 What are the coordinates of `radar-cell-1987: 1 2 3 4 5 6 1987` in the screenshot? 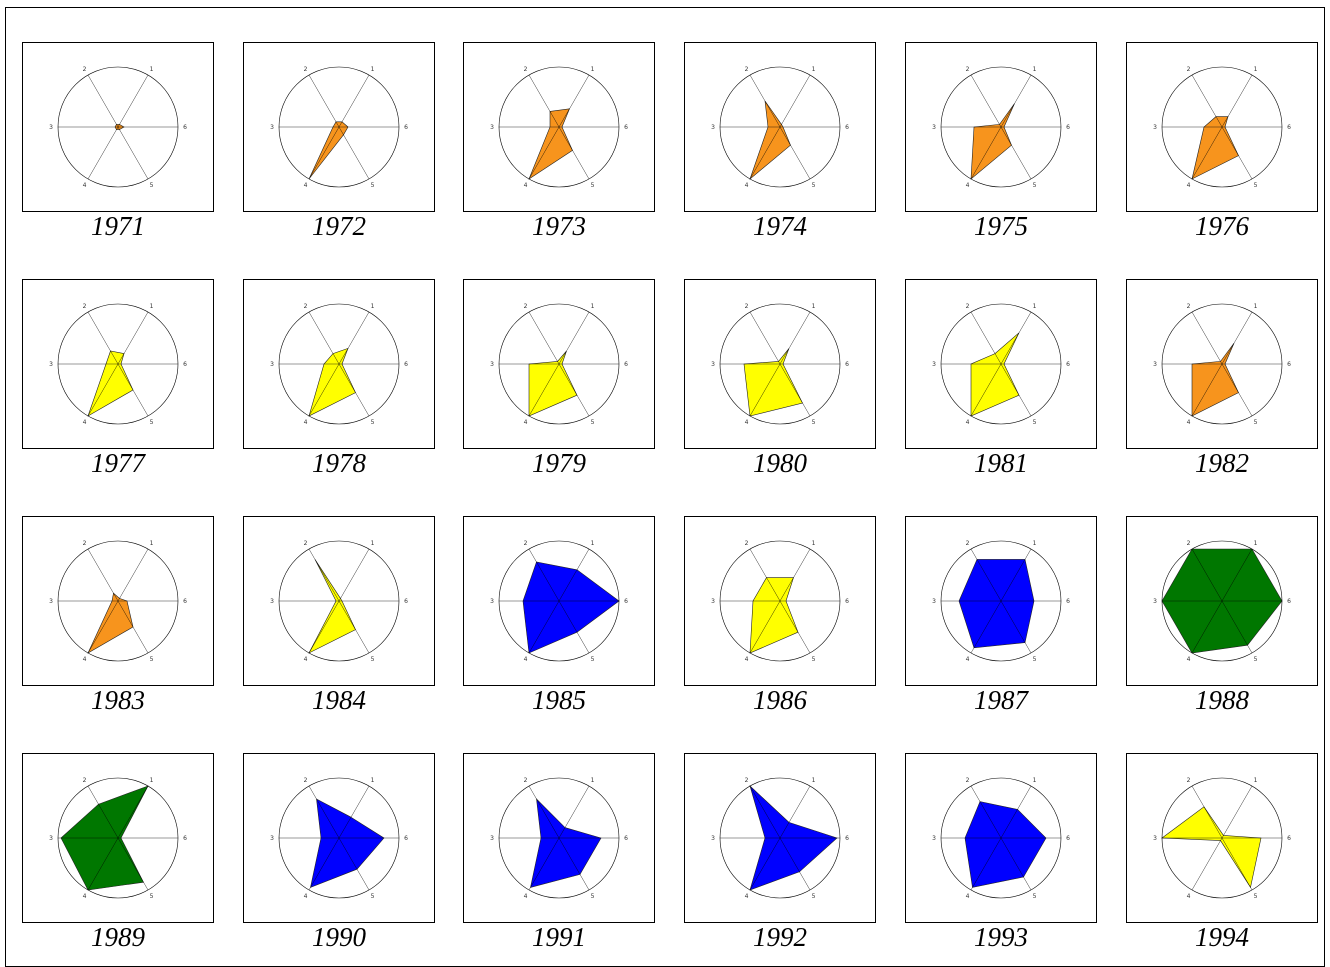 It's located at (1001, 615).